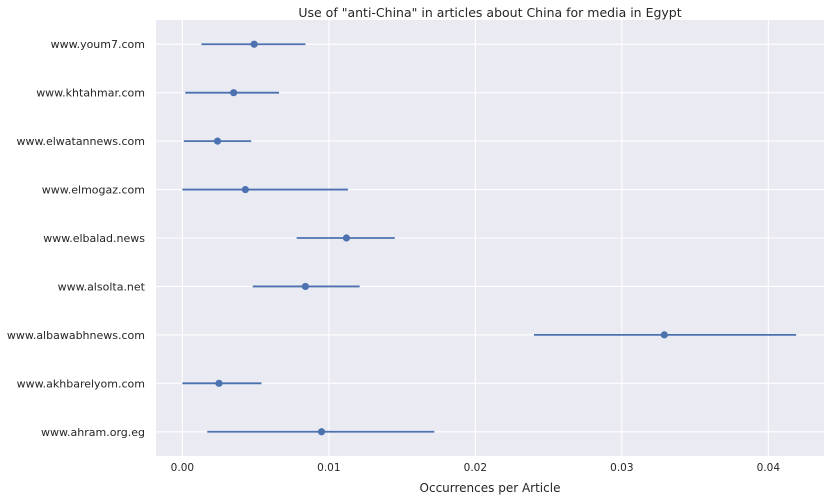 This screenshot has width=831, height=501. I want to click on category-label: www.youm7.com, so click(98, 44).